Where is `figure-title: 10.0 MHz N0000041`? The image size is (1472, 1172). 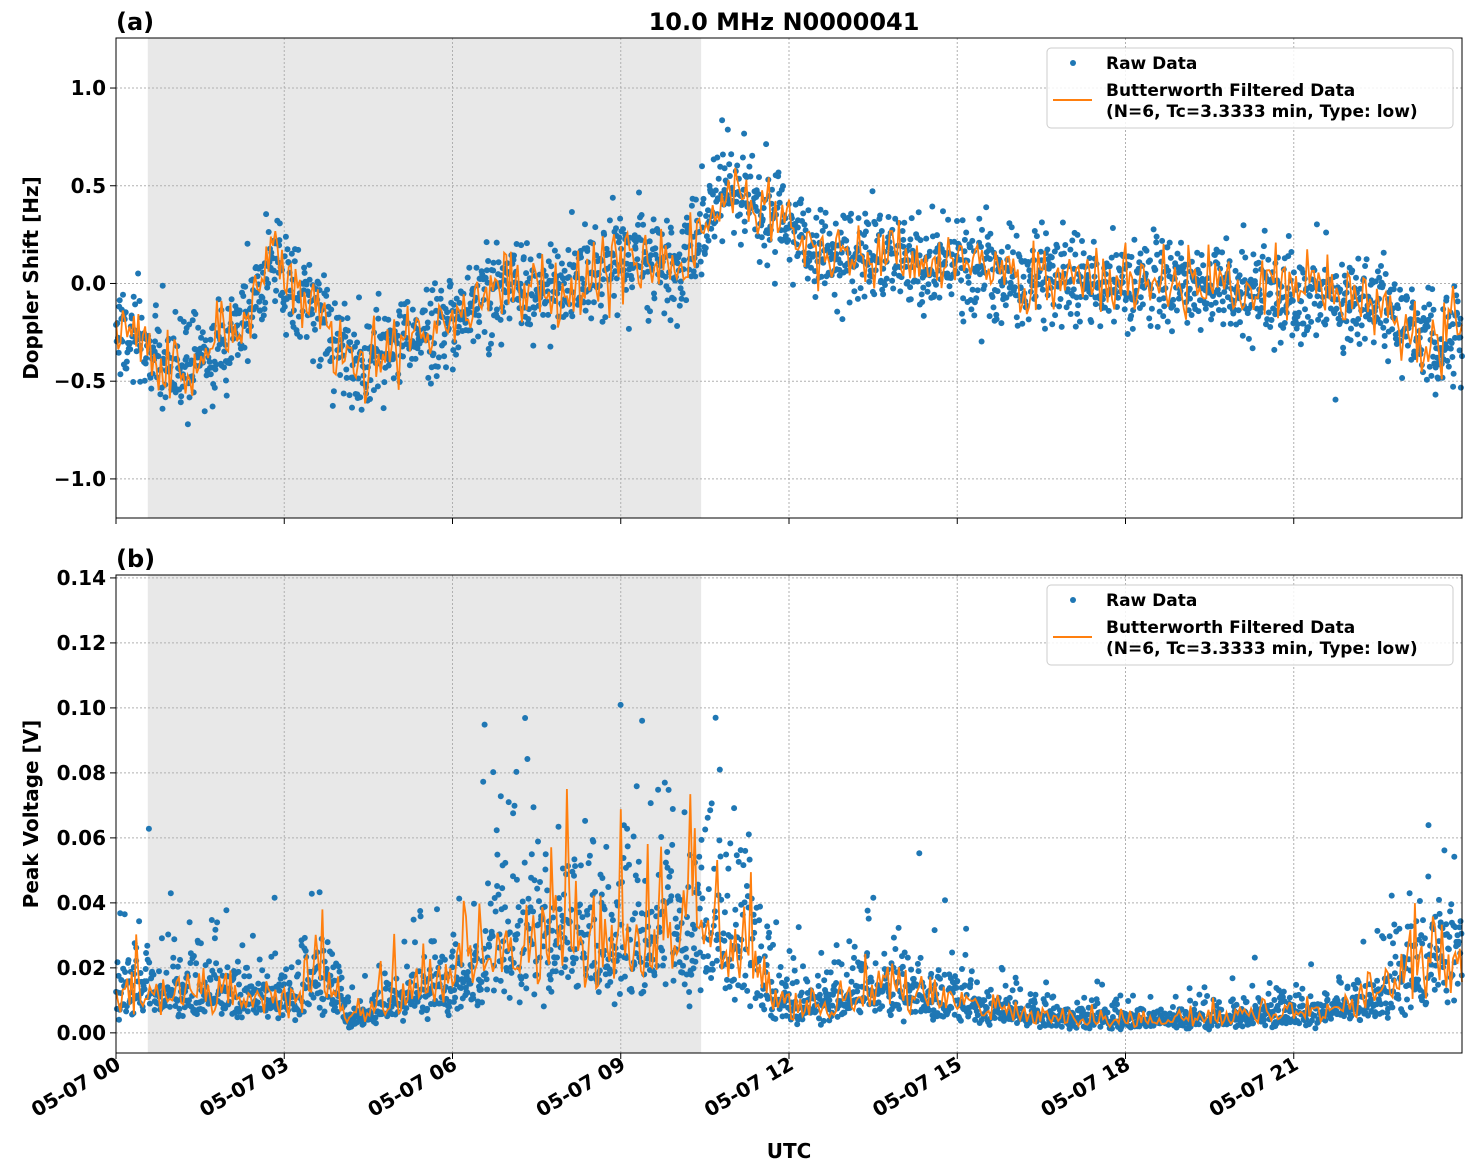 figure-title: 10.0 MHz N0000041 is located at coordinates (784, 22).